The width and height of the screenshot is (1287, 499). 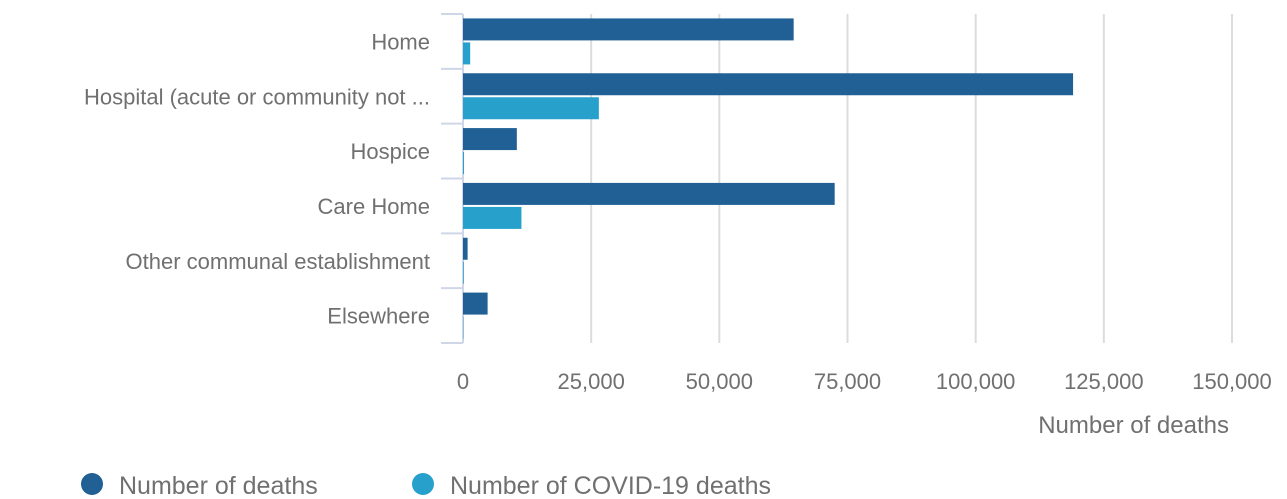 I want to click on category-label: Elsewhere, so click(x=378, y=316).